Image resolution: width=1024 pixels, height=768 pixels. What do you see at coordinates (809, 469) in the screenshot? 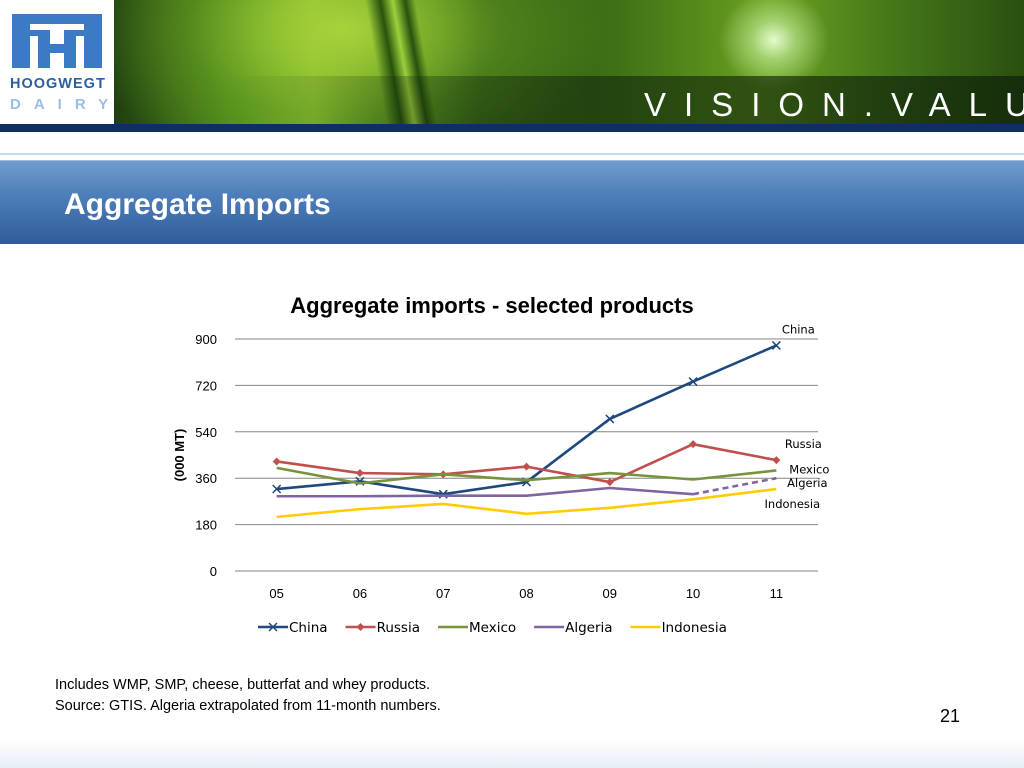
I see `series-end-label-mexico: Mexico` at bounding box center [809, 469].